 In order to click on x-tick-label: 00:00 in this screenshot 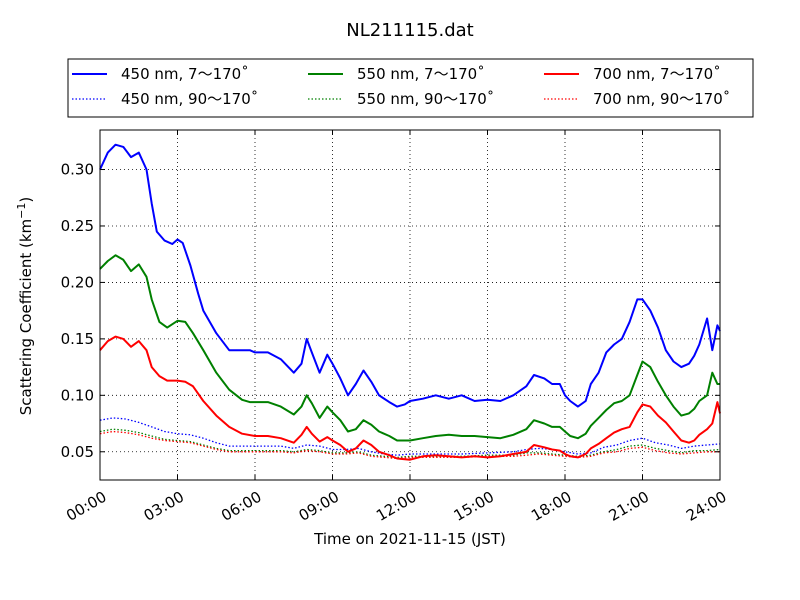, I will do `click(86, 506)`.